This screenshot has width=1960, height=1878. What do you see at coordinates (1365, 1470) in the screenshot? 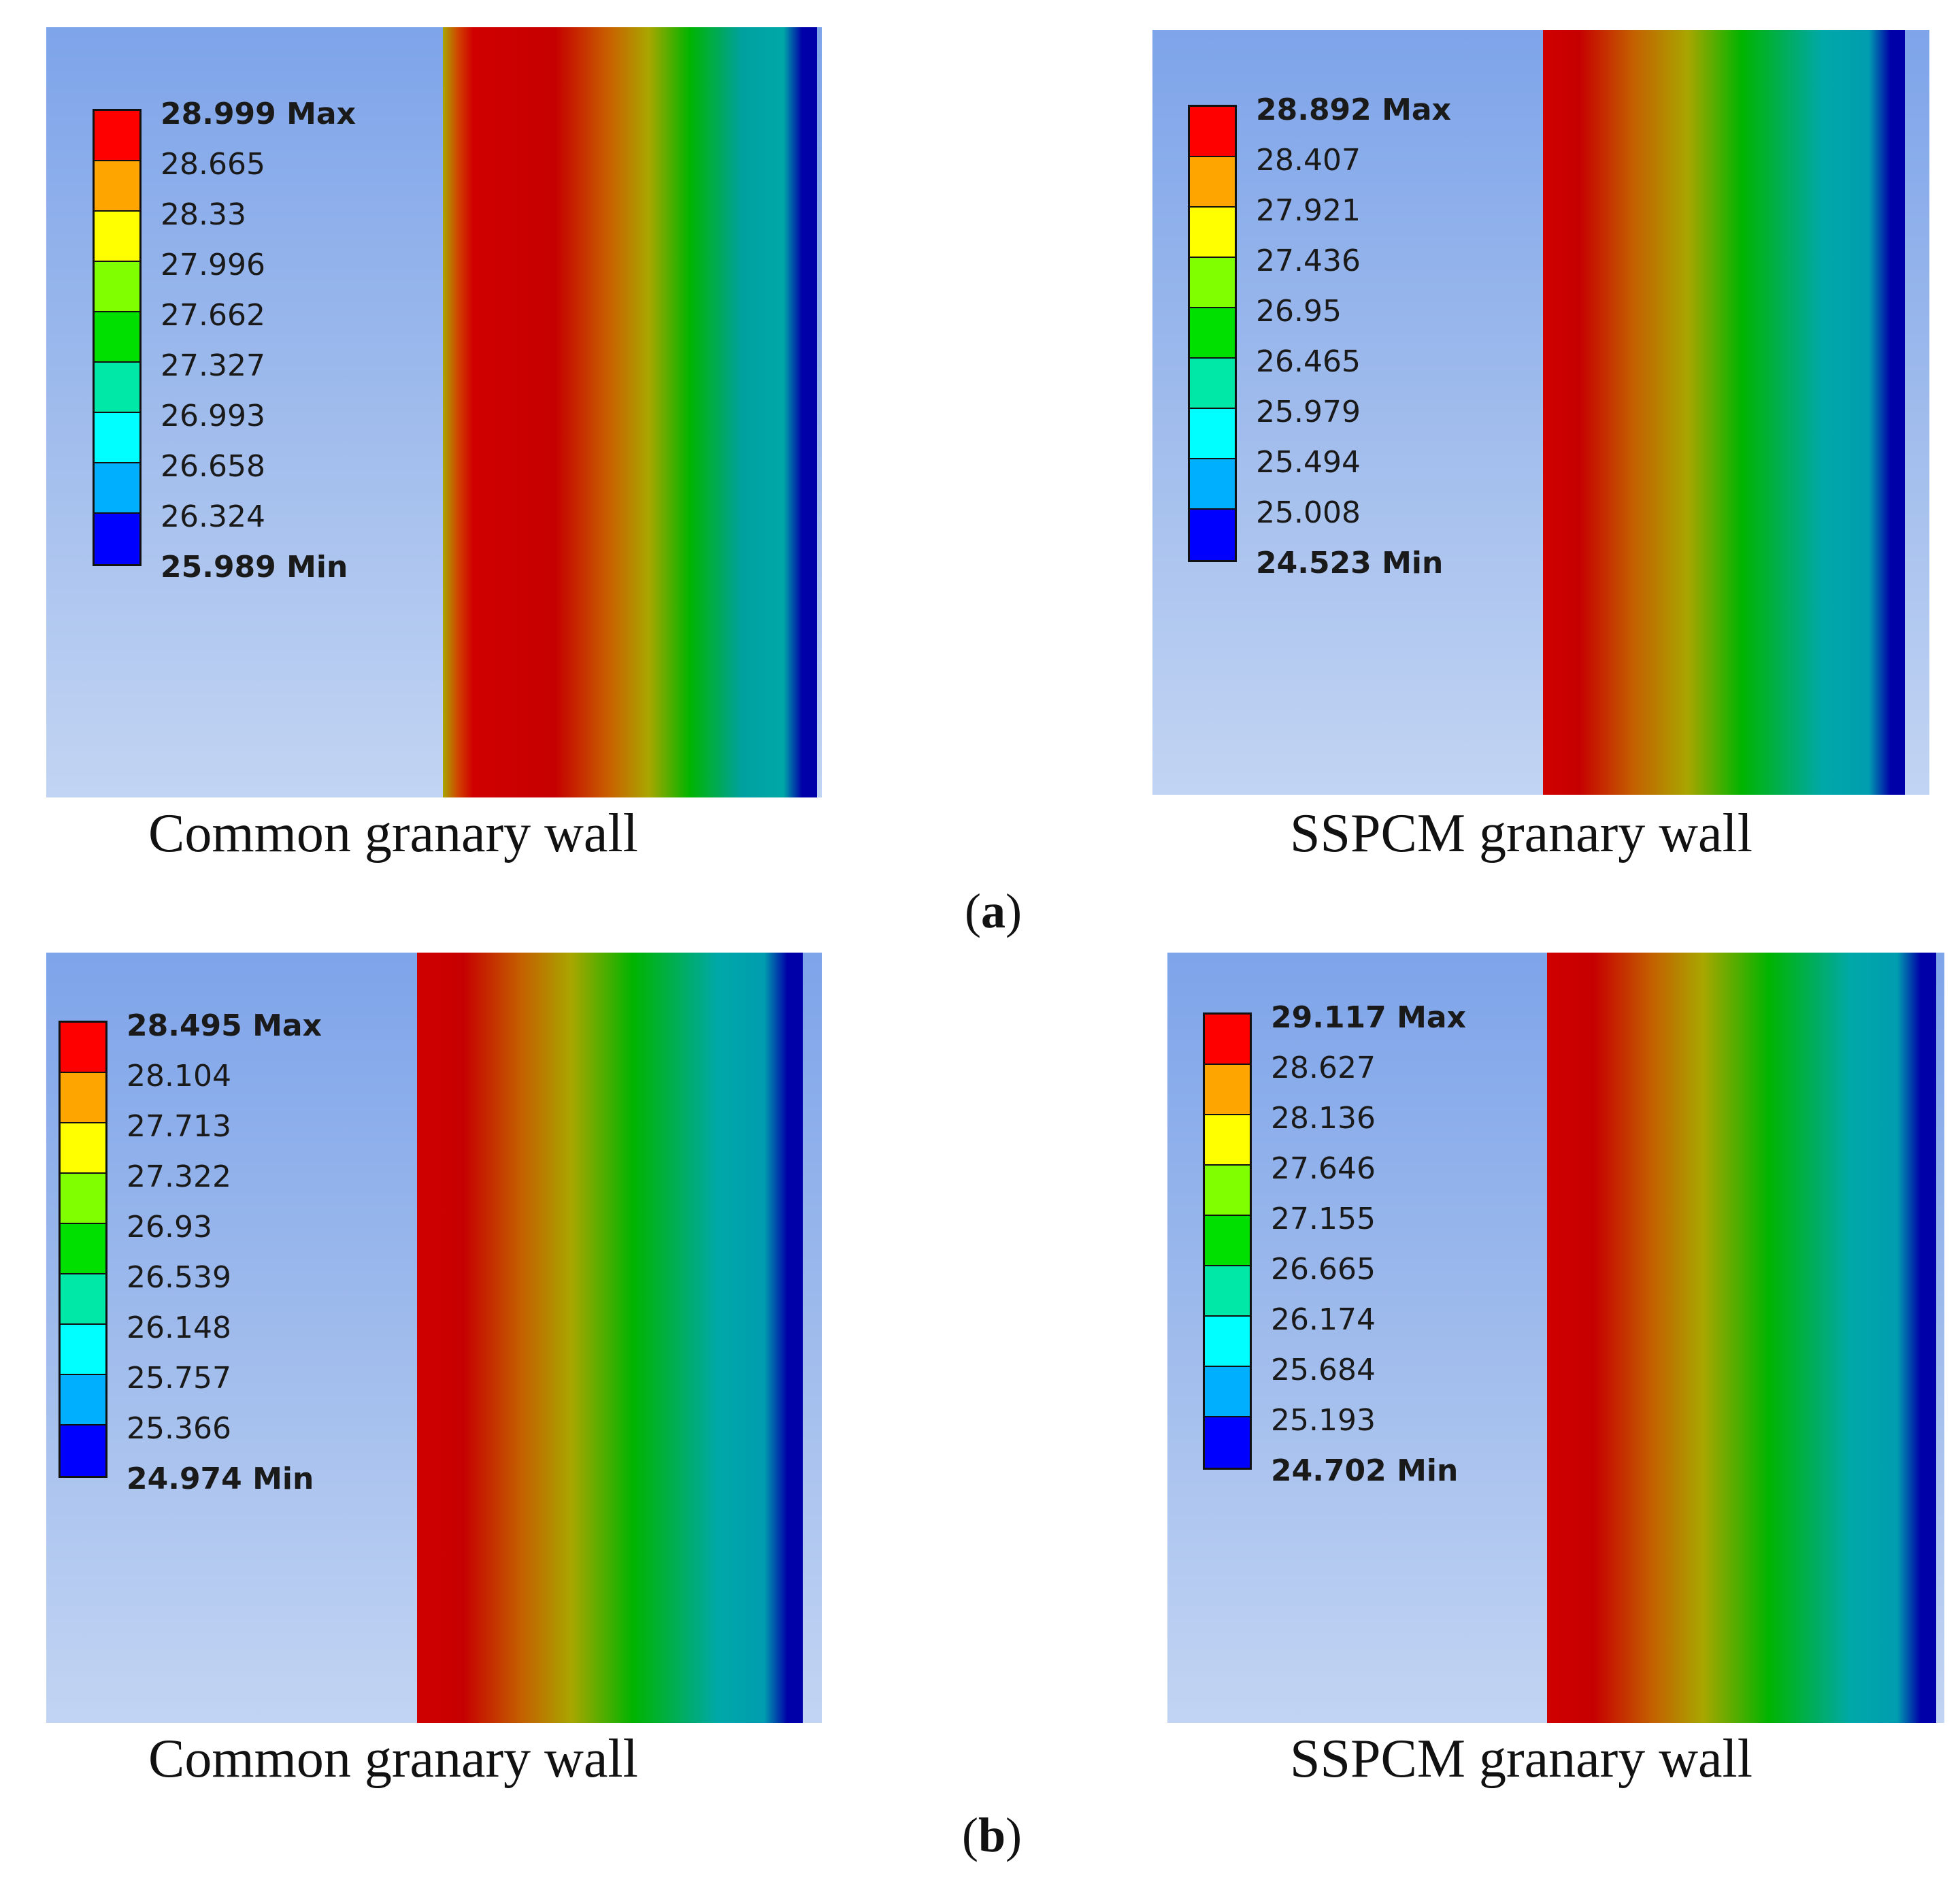
I see `legend-min: 24.702 Min` at bounding box center [1365, 1470].